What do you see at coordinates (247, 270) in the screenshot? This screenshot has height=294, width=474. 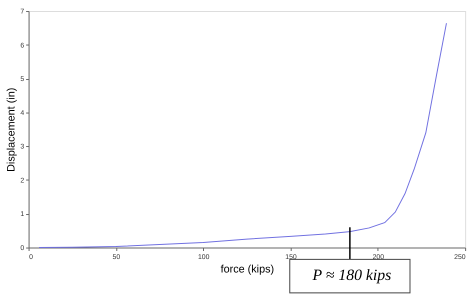 I see `x-axis-title: force (kips)` at bounding box center [247, 270].